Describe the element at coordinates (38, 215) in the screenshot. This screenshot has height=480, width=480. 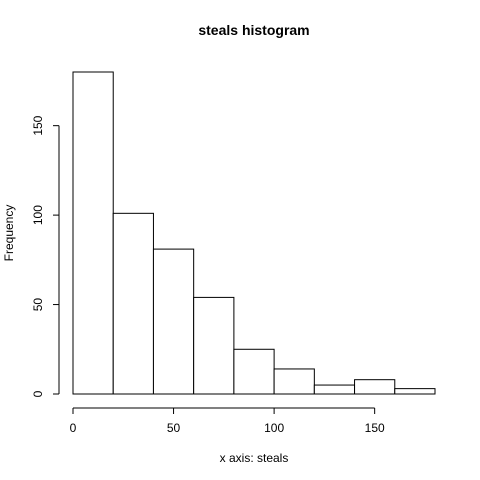
I see `y-tick-label: 100` at that location.